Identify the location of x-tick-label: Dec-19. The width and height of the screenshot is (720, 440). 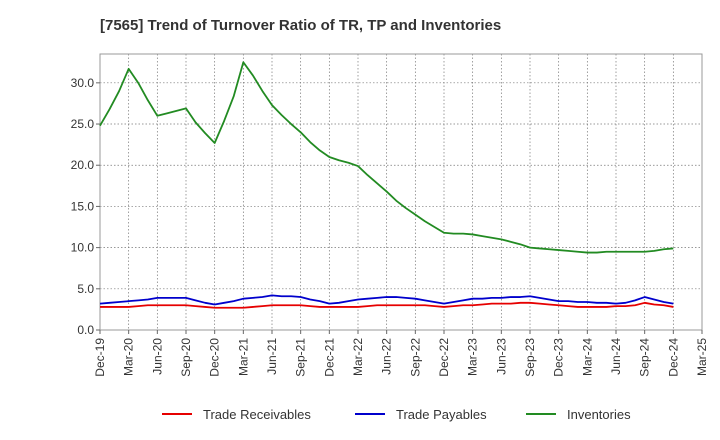
(100, 357).